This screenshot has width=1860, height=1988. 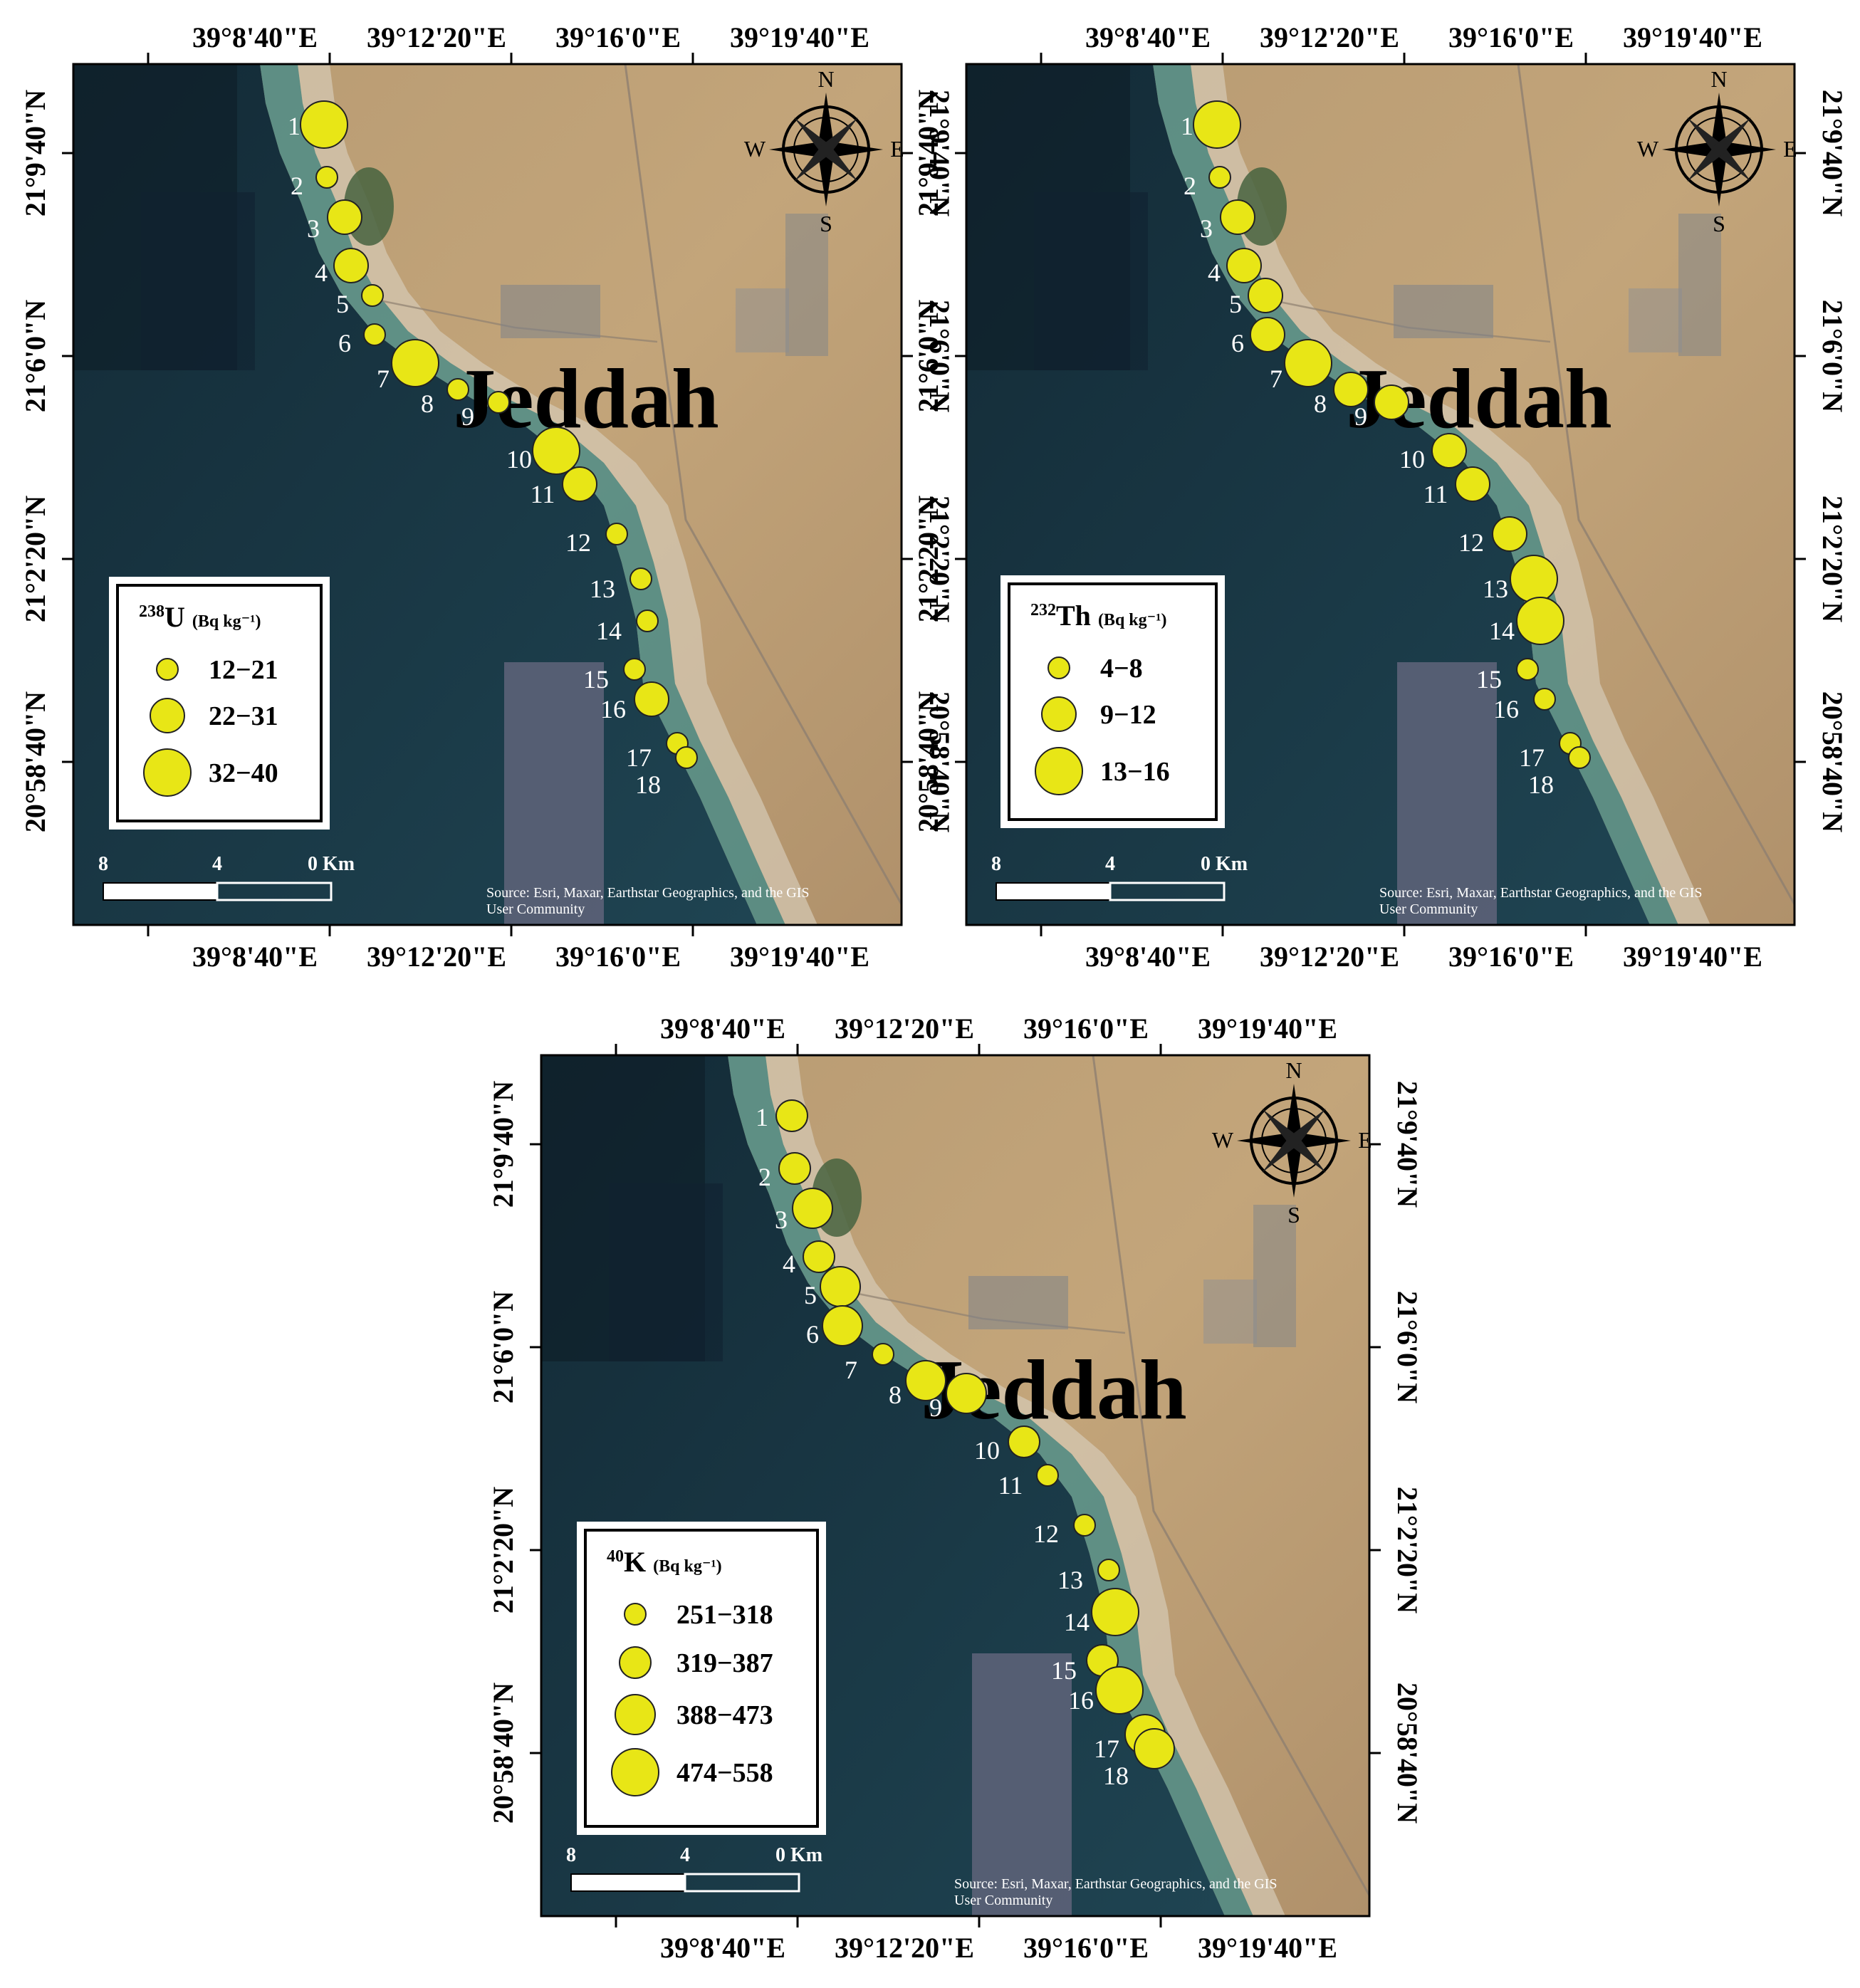 What do you see at coordinates (1121, 669) in the screenshot?
I see `legend-class-1: 4−8` at bounding box center [1121, 669].